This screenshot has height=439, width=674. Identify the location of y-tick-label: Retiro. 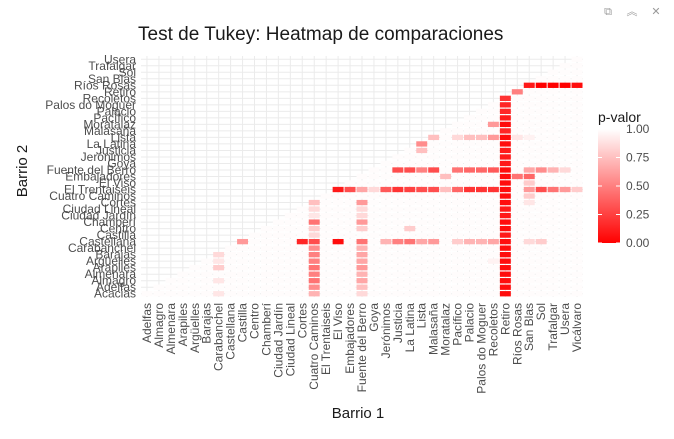
(120, 92).